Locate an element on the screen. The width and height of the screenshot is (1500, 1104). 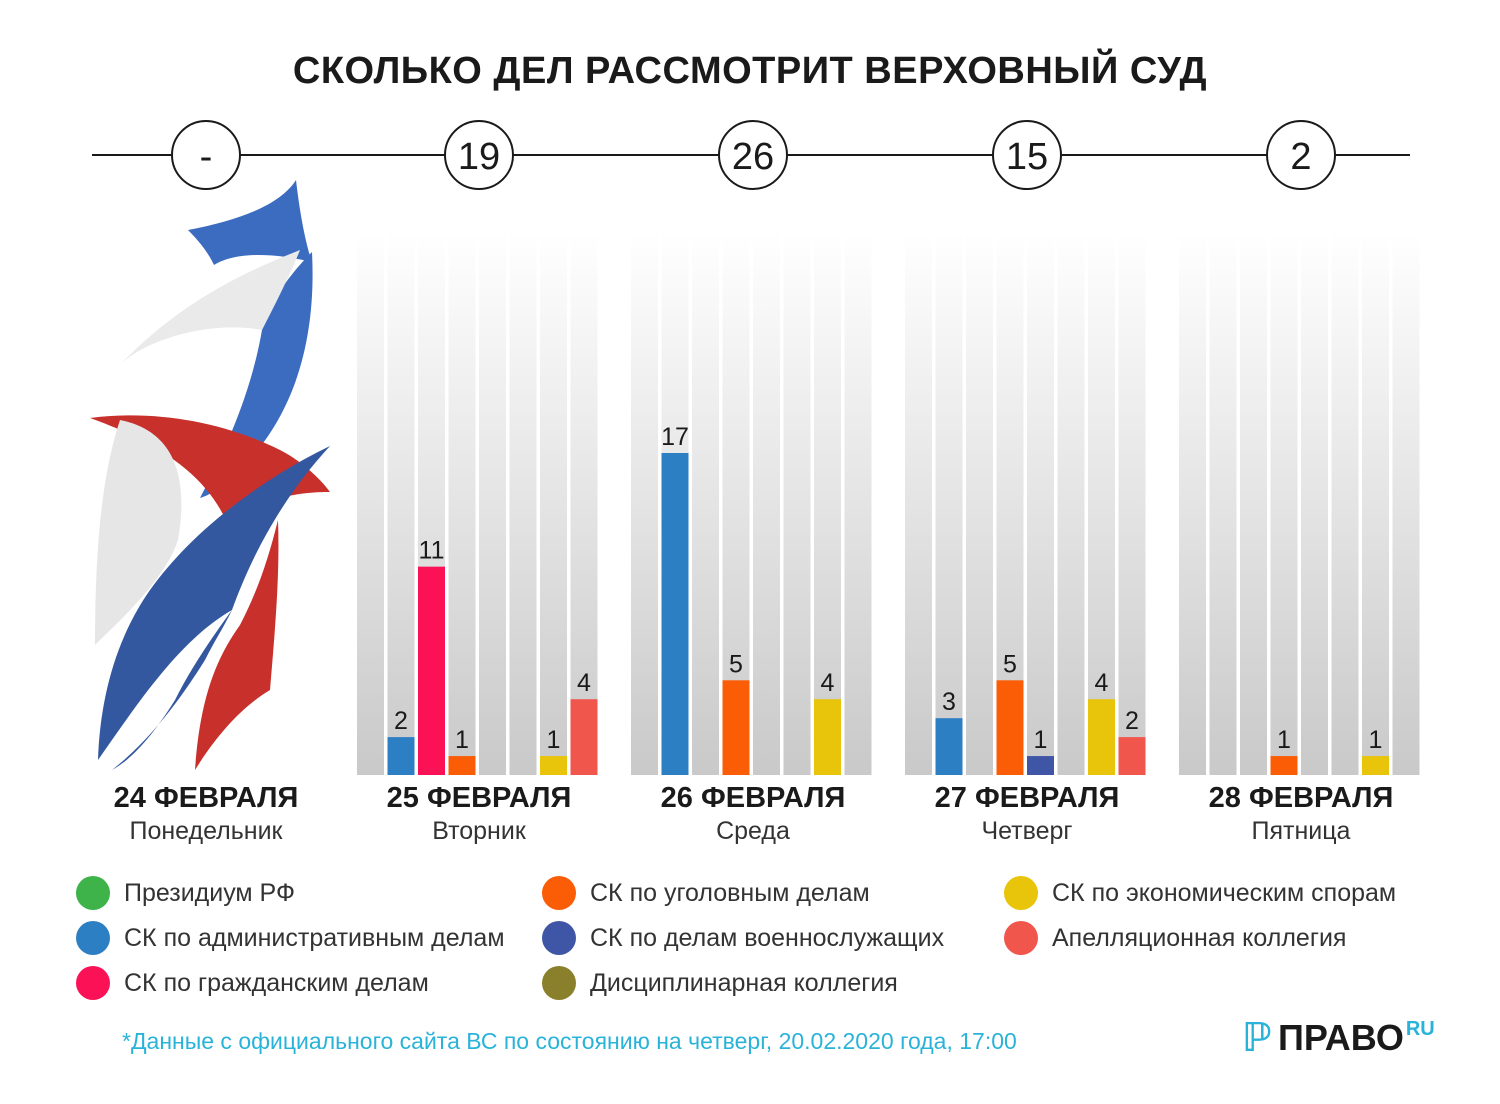
day-date: 24 ФЕВРАЛЯ is located at coordinates (206, 798).